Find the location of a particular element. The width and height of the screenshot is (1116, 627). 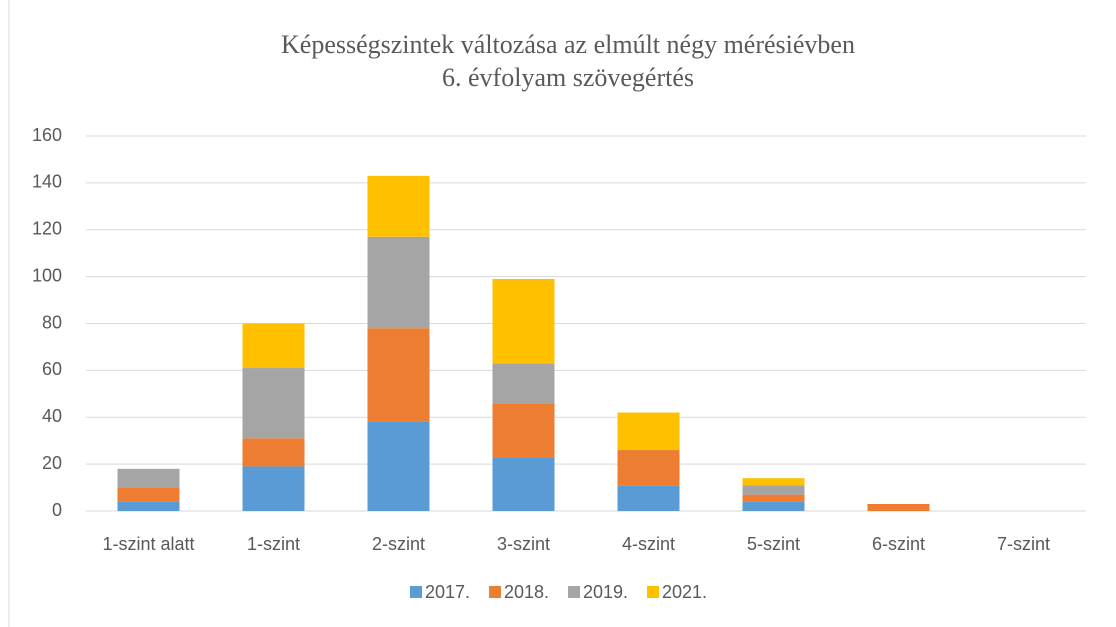

legend-label: 2021. is located at coordinates (684, 592).